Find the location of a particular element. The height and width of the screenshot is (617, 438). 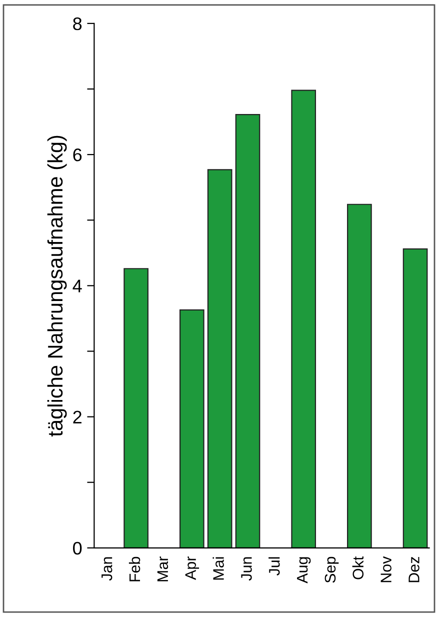

x-tick-label: Jun is located at coordinates (246, 569).